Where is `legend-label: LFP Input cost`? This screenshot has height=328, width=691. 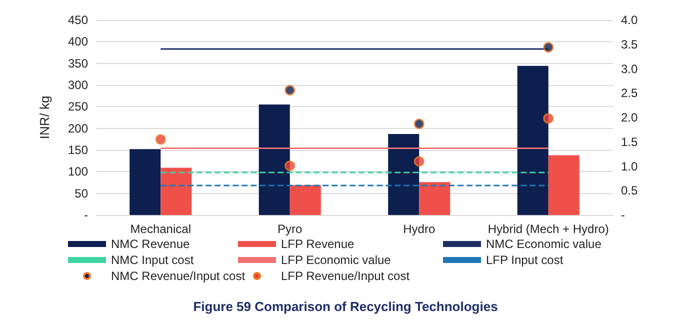 legend-label: LFP Input cost is located at coordinates (525, 260).